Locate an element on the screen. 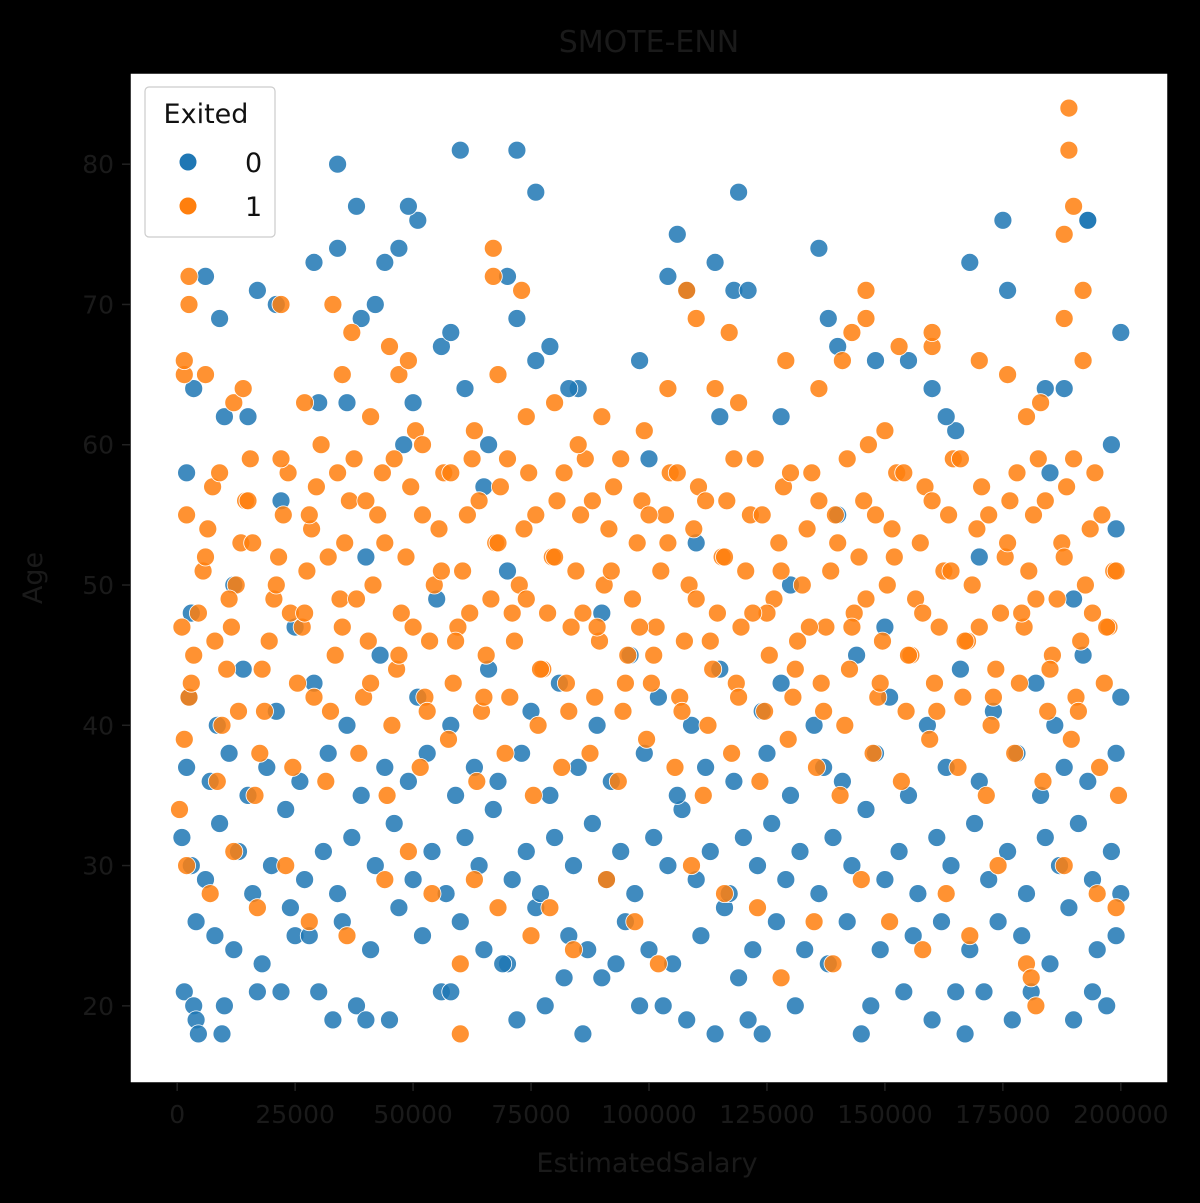 The width and height of the screenshot is (1200, 1203). legend-label-0: 0 is located at coordinates (253, 163).